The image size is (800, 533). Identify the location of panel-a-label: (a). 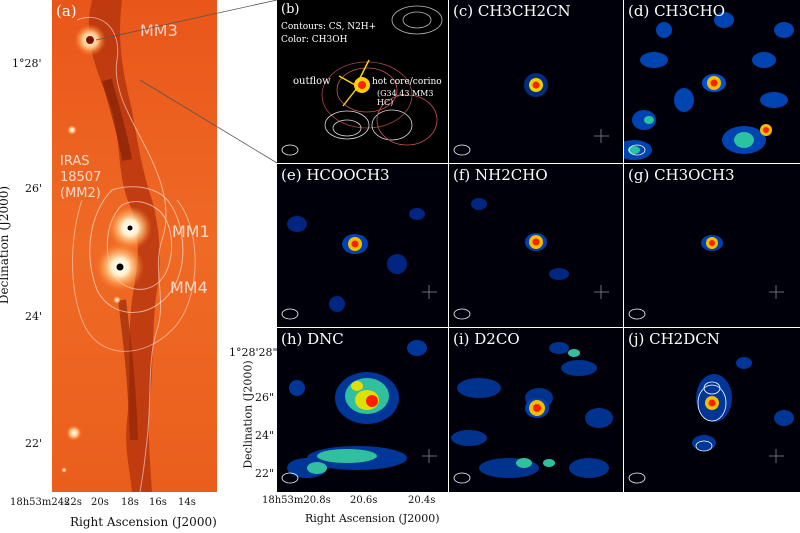
(66, 11).